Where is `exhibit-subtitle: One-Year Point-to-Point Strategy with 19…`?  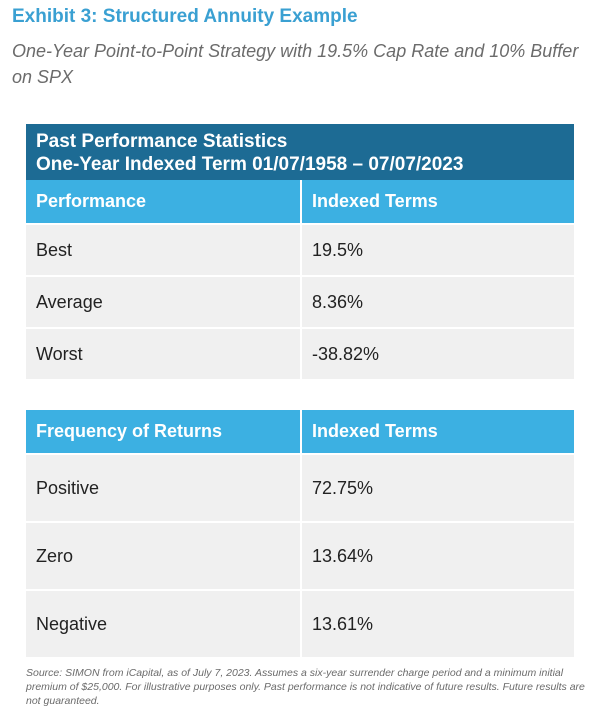
exhibit-subtitle: One-Year Point-to-Point Strategy with 19… is located at coordinates (295, 64).